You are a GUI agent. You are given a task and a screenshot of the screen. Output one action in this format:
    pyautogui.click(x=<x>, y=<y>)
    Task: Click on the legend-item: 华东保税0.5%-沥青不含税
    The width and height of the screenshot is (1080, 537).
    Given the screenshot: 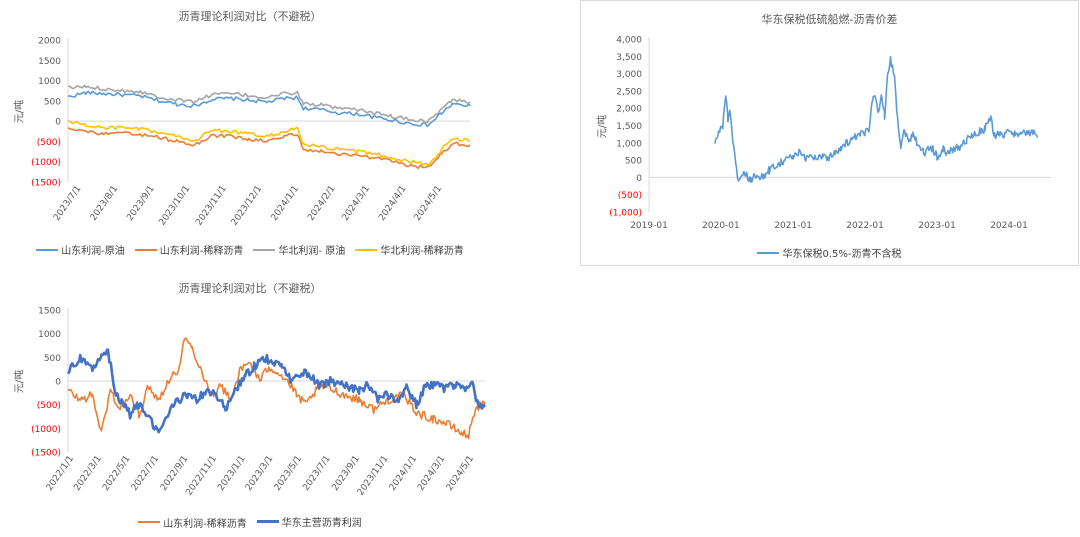 What is the action you would take?
    pyautogui.click(x=829, y=252)
    